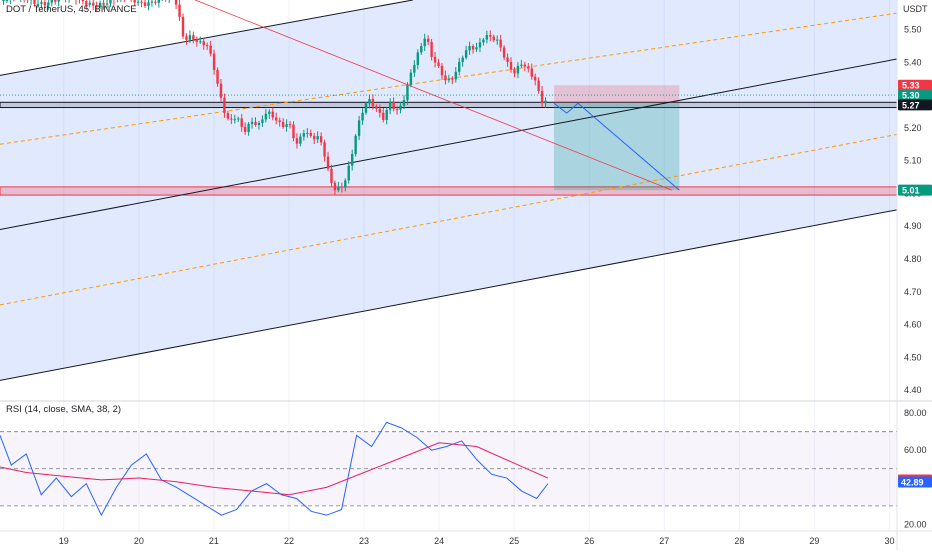 Image resolution: width=932 pixels, height=555 pixels. Describe the element at coordinates (71, 9) in the screenshot. I see `chart-title: DOT / TetherUS, 45, BINANCE` at that location.